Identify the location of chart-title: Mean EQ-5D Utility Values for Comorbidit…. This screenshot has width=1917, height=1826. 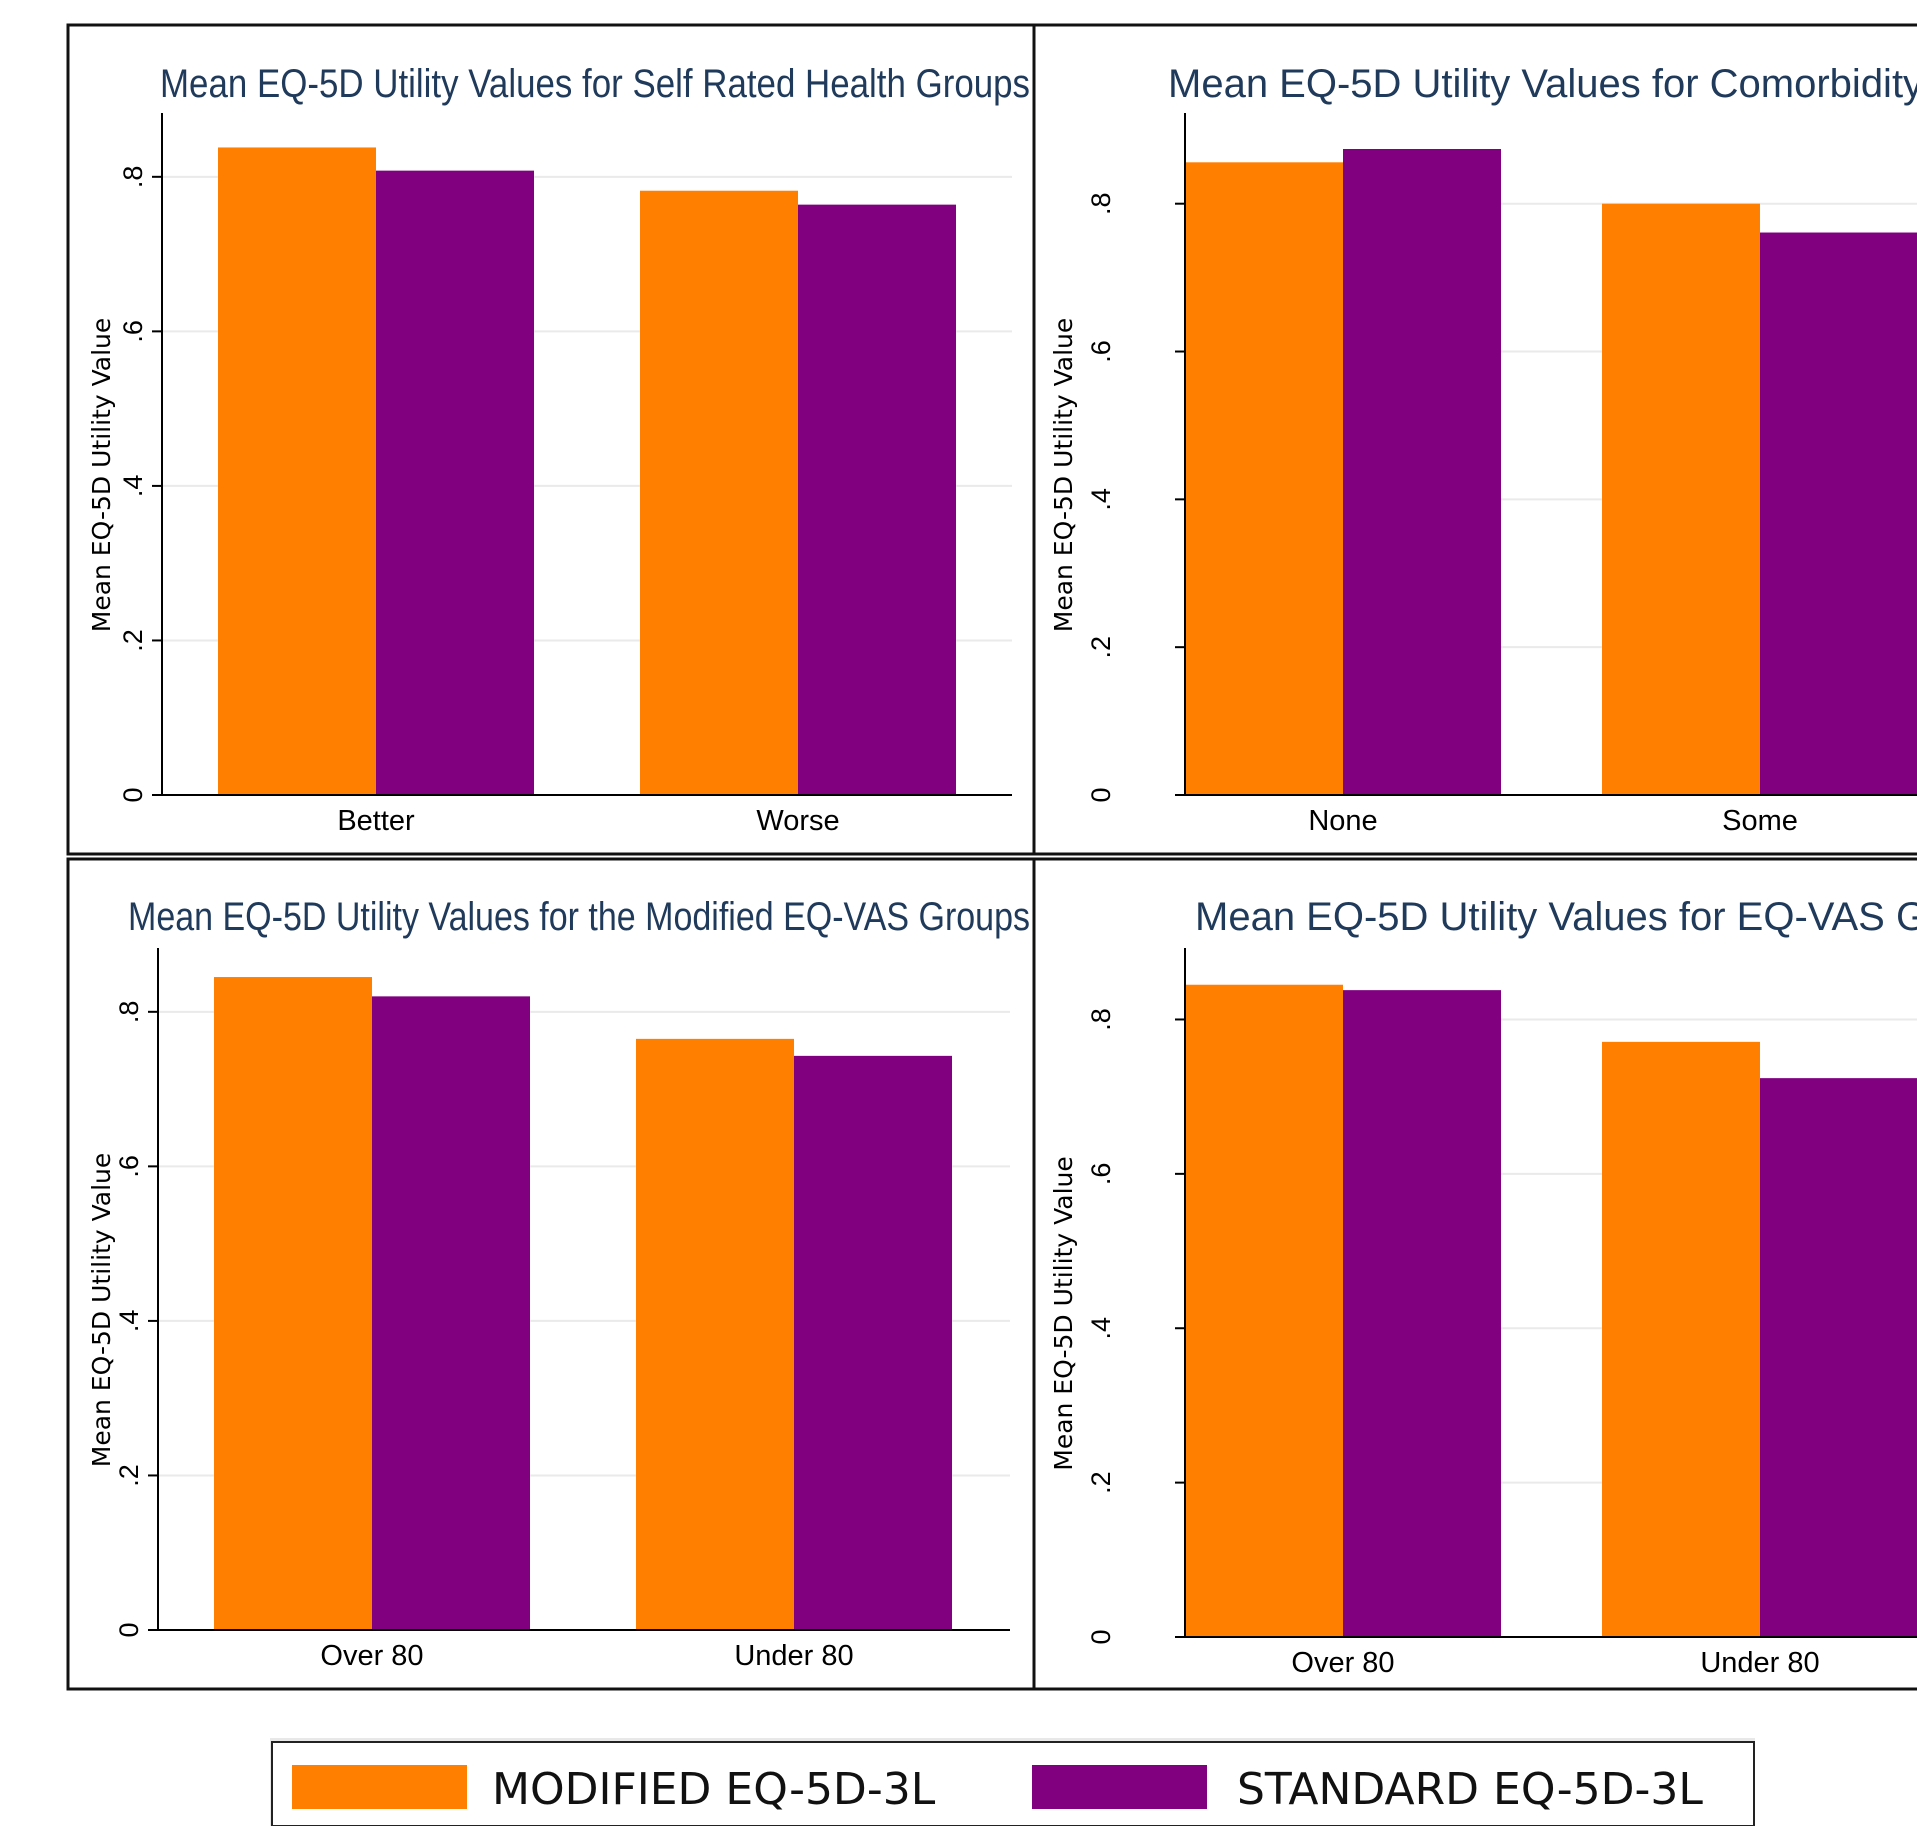
(1542, 84).